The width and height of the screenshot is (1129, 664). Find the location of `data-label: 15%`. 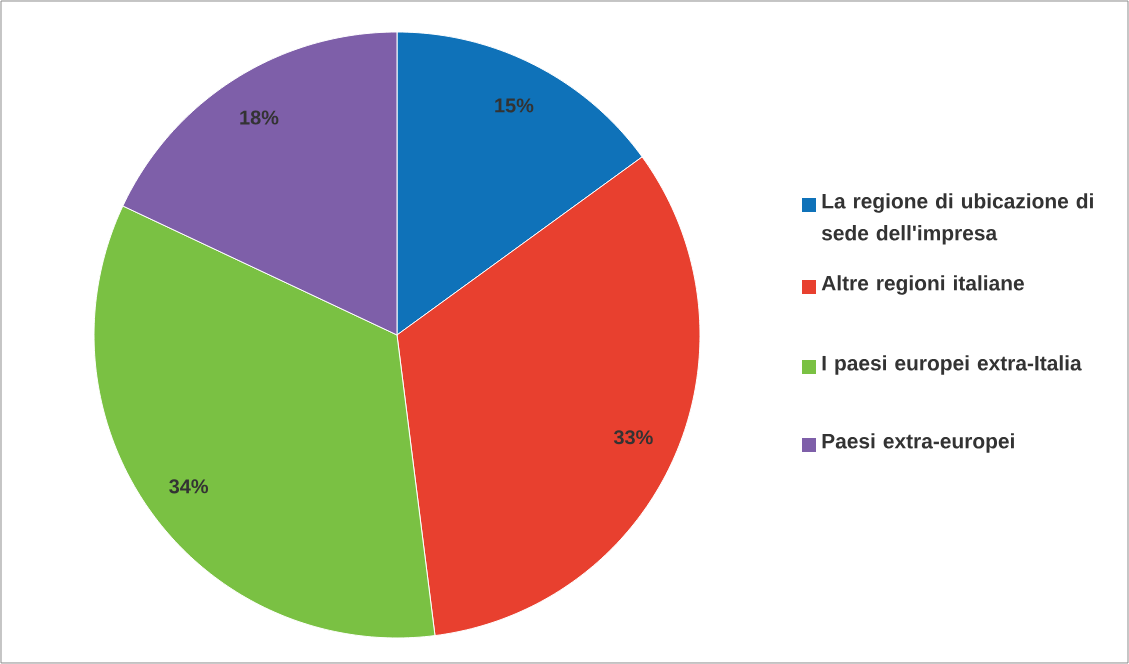

data-label: 15% is located at coordinates (514, 105).